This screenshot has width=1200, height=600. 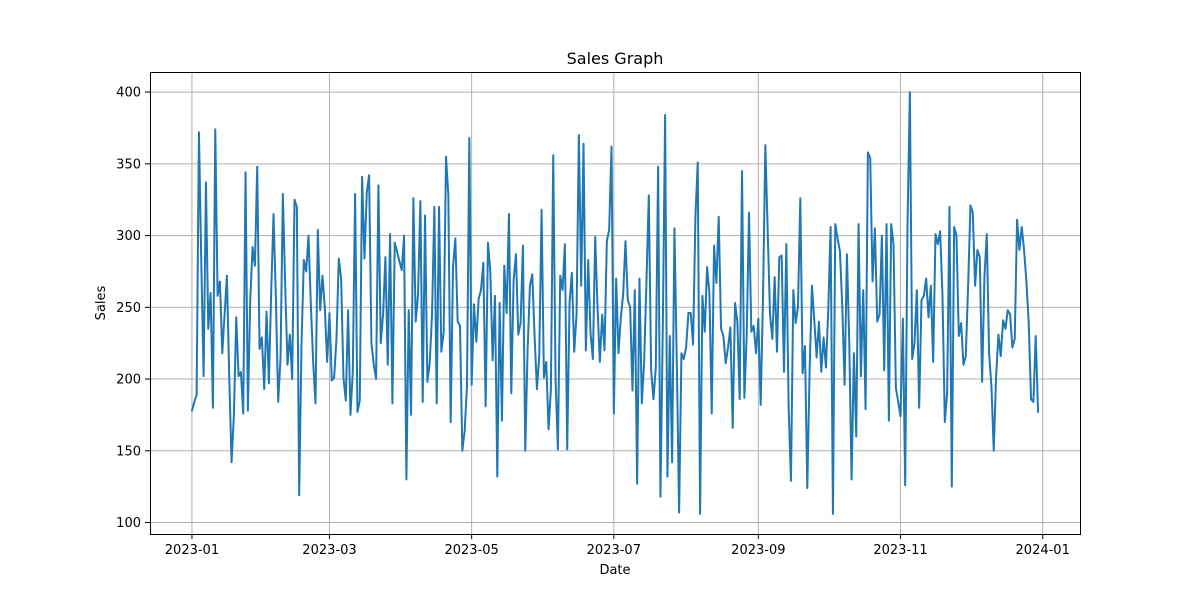 What do you see at coordinates (471, 550) in the screenshot?
I see `x-tick-label: 2023-05` at bounding box center [471, 550].